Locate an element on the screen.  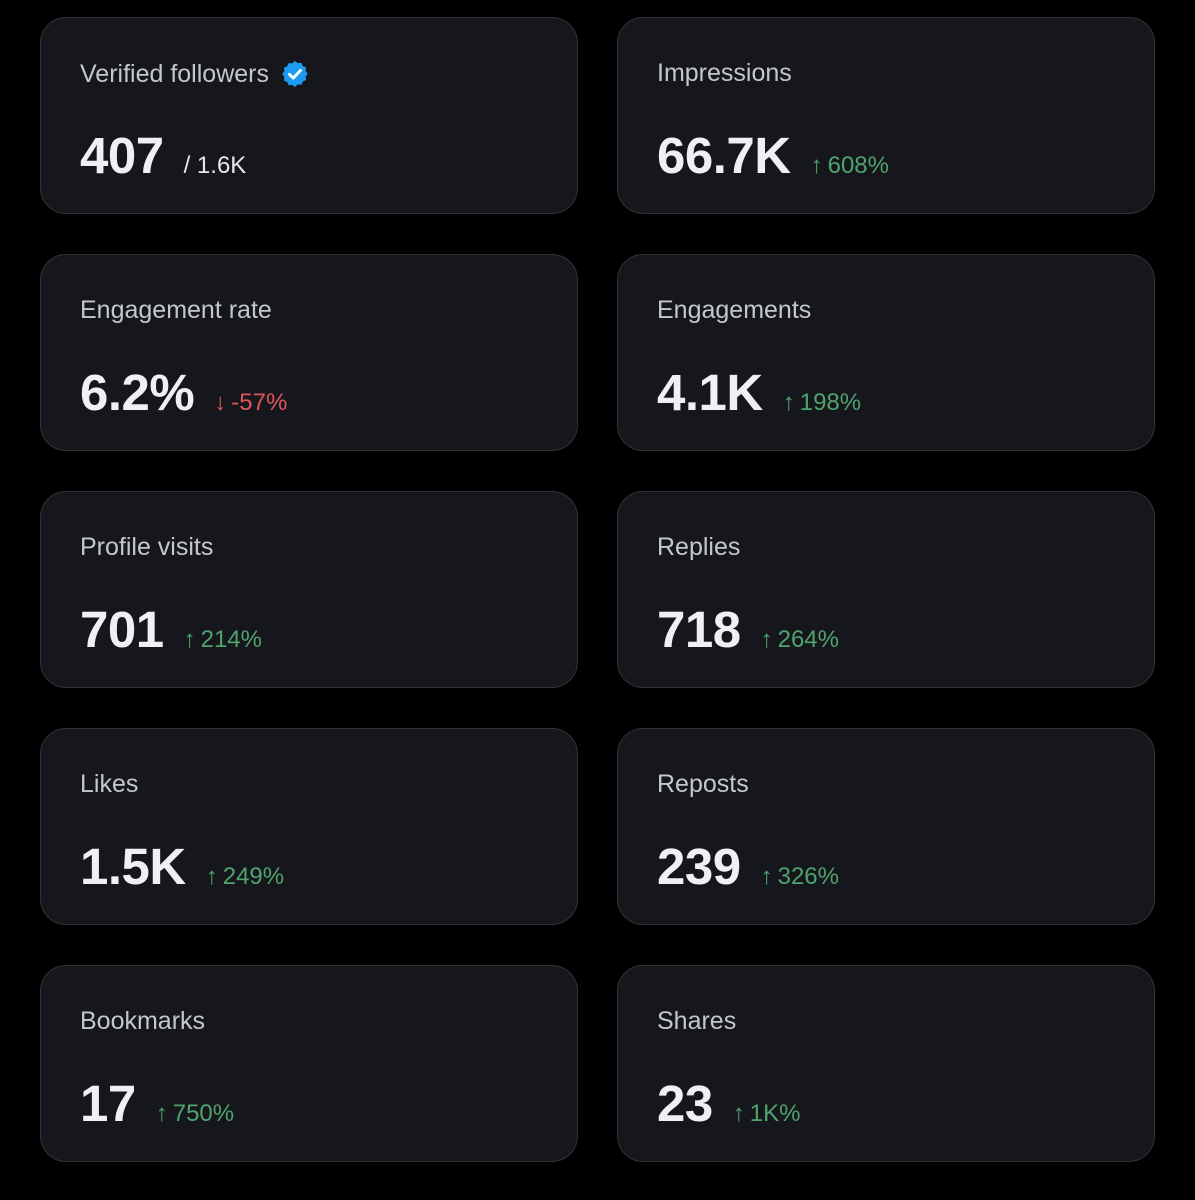
metric-label: Engagement rate is located at coordinates (176, 310).